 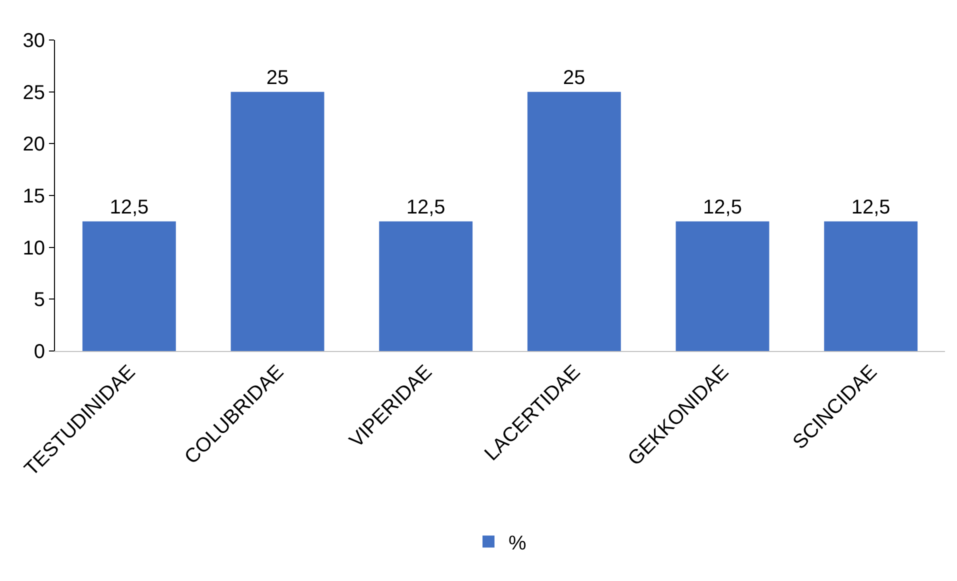 What do you see at coordinates (33, 197) in the screenshot?
I see `y-tick-label: 15` at bounding box center [33, 197].